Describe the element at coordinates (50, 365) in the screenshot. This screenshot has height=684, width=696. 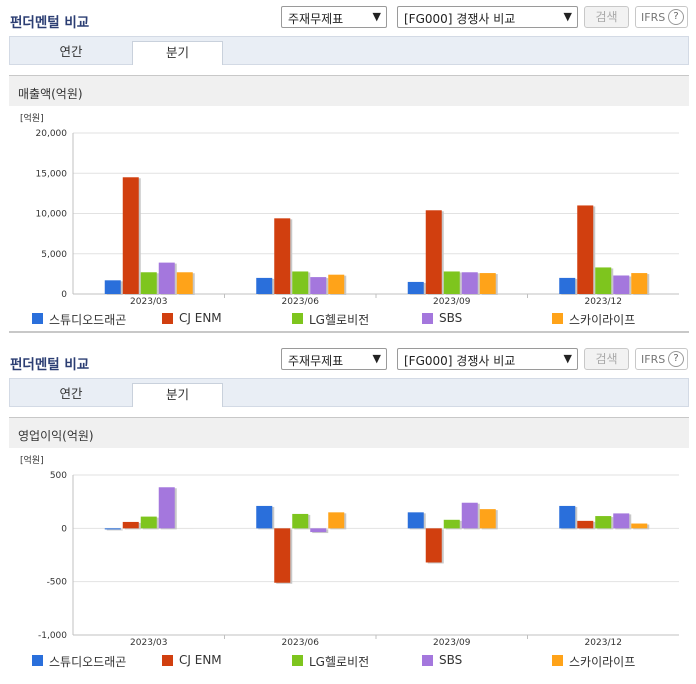
I see `panel-title: 펀더멘털 비교` at that location.